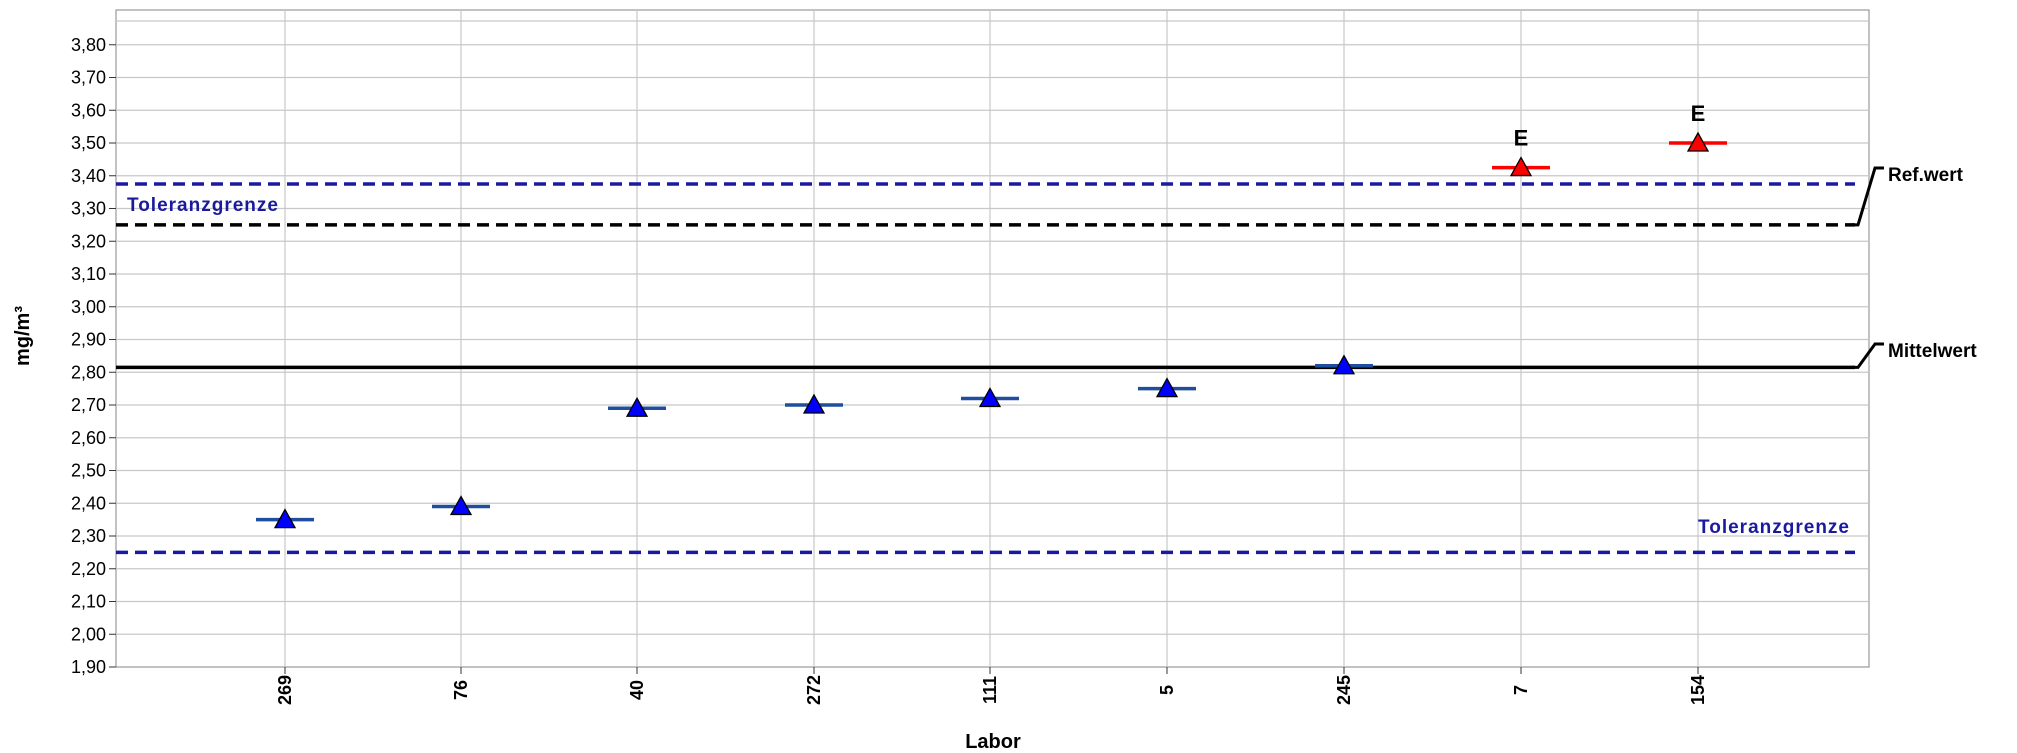 This screenshot has height=753, width=2017. What do you see at coordinates (1932, 351) in the screenshot?
I see `mean-value-label: Mittelwert` at bounding box center [1932, 351].